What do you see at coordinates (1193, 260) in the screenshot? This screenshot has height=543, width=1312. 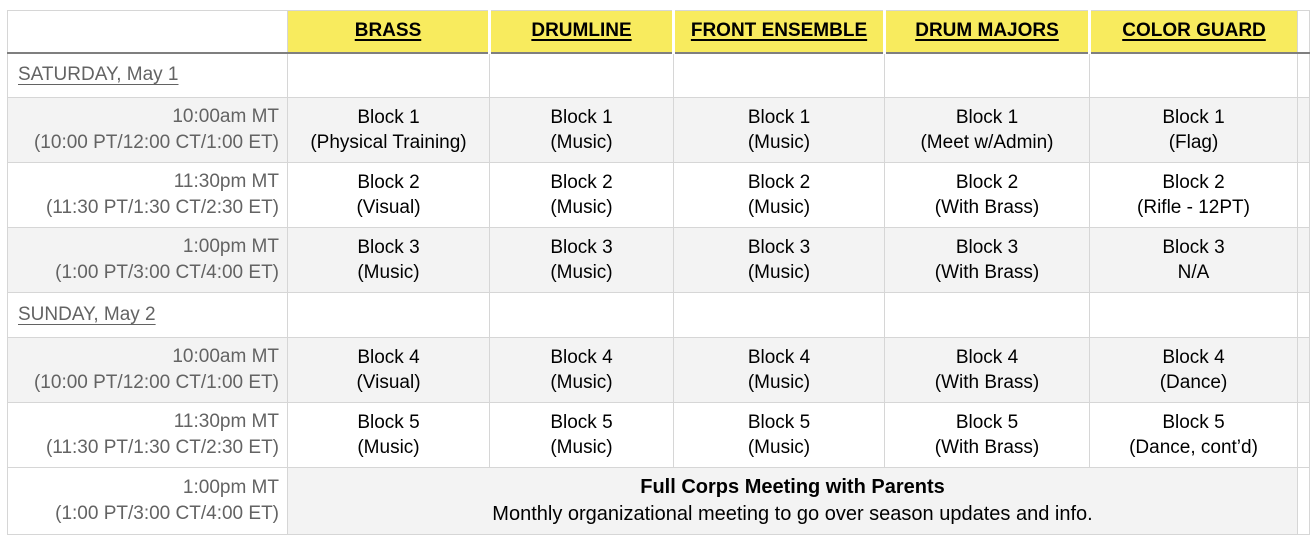 I see `schedule-cell-color-guard: Block 3 N/A` at bounding box center [1193, 260].